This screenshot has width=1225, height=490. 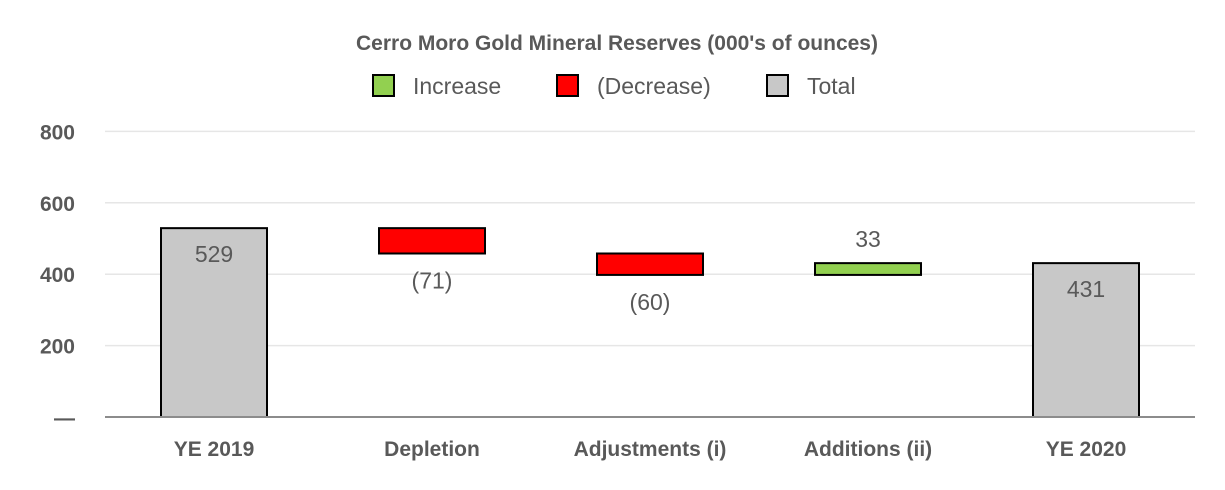 I want to click on bar-adjustments-i, so click(x=650, y=264).